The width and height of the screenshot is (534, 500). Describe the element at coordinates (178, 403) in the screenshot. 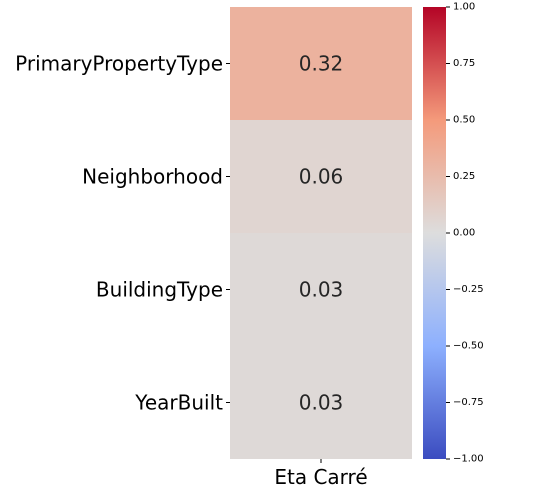

I see `row-label: YearBuilt` at that location.